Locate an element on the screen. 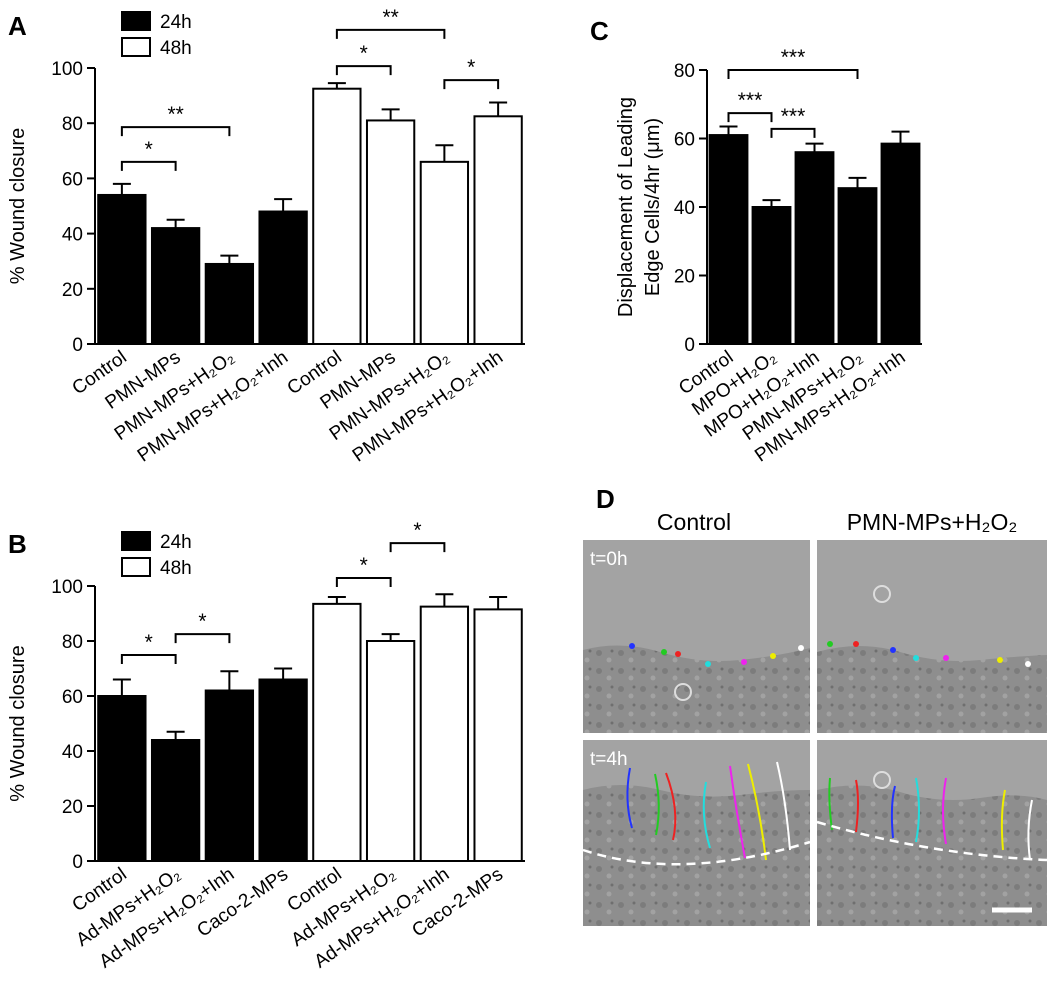 This screenshot has height=987, width=1050. panel-label: B is located at coordinates (17, 544).